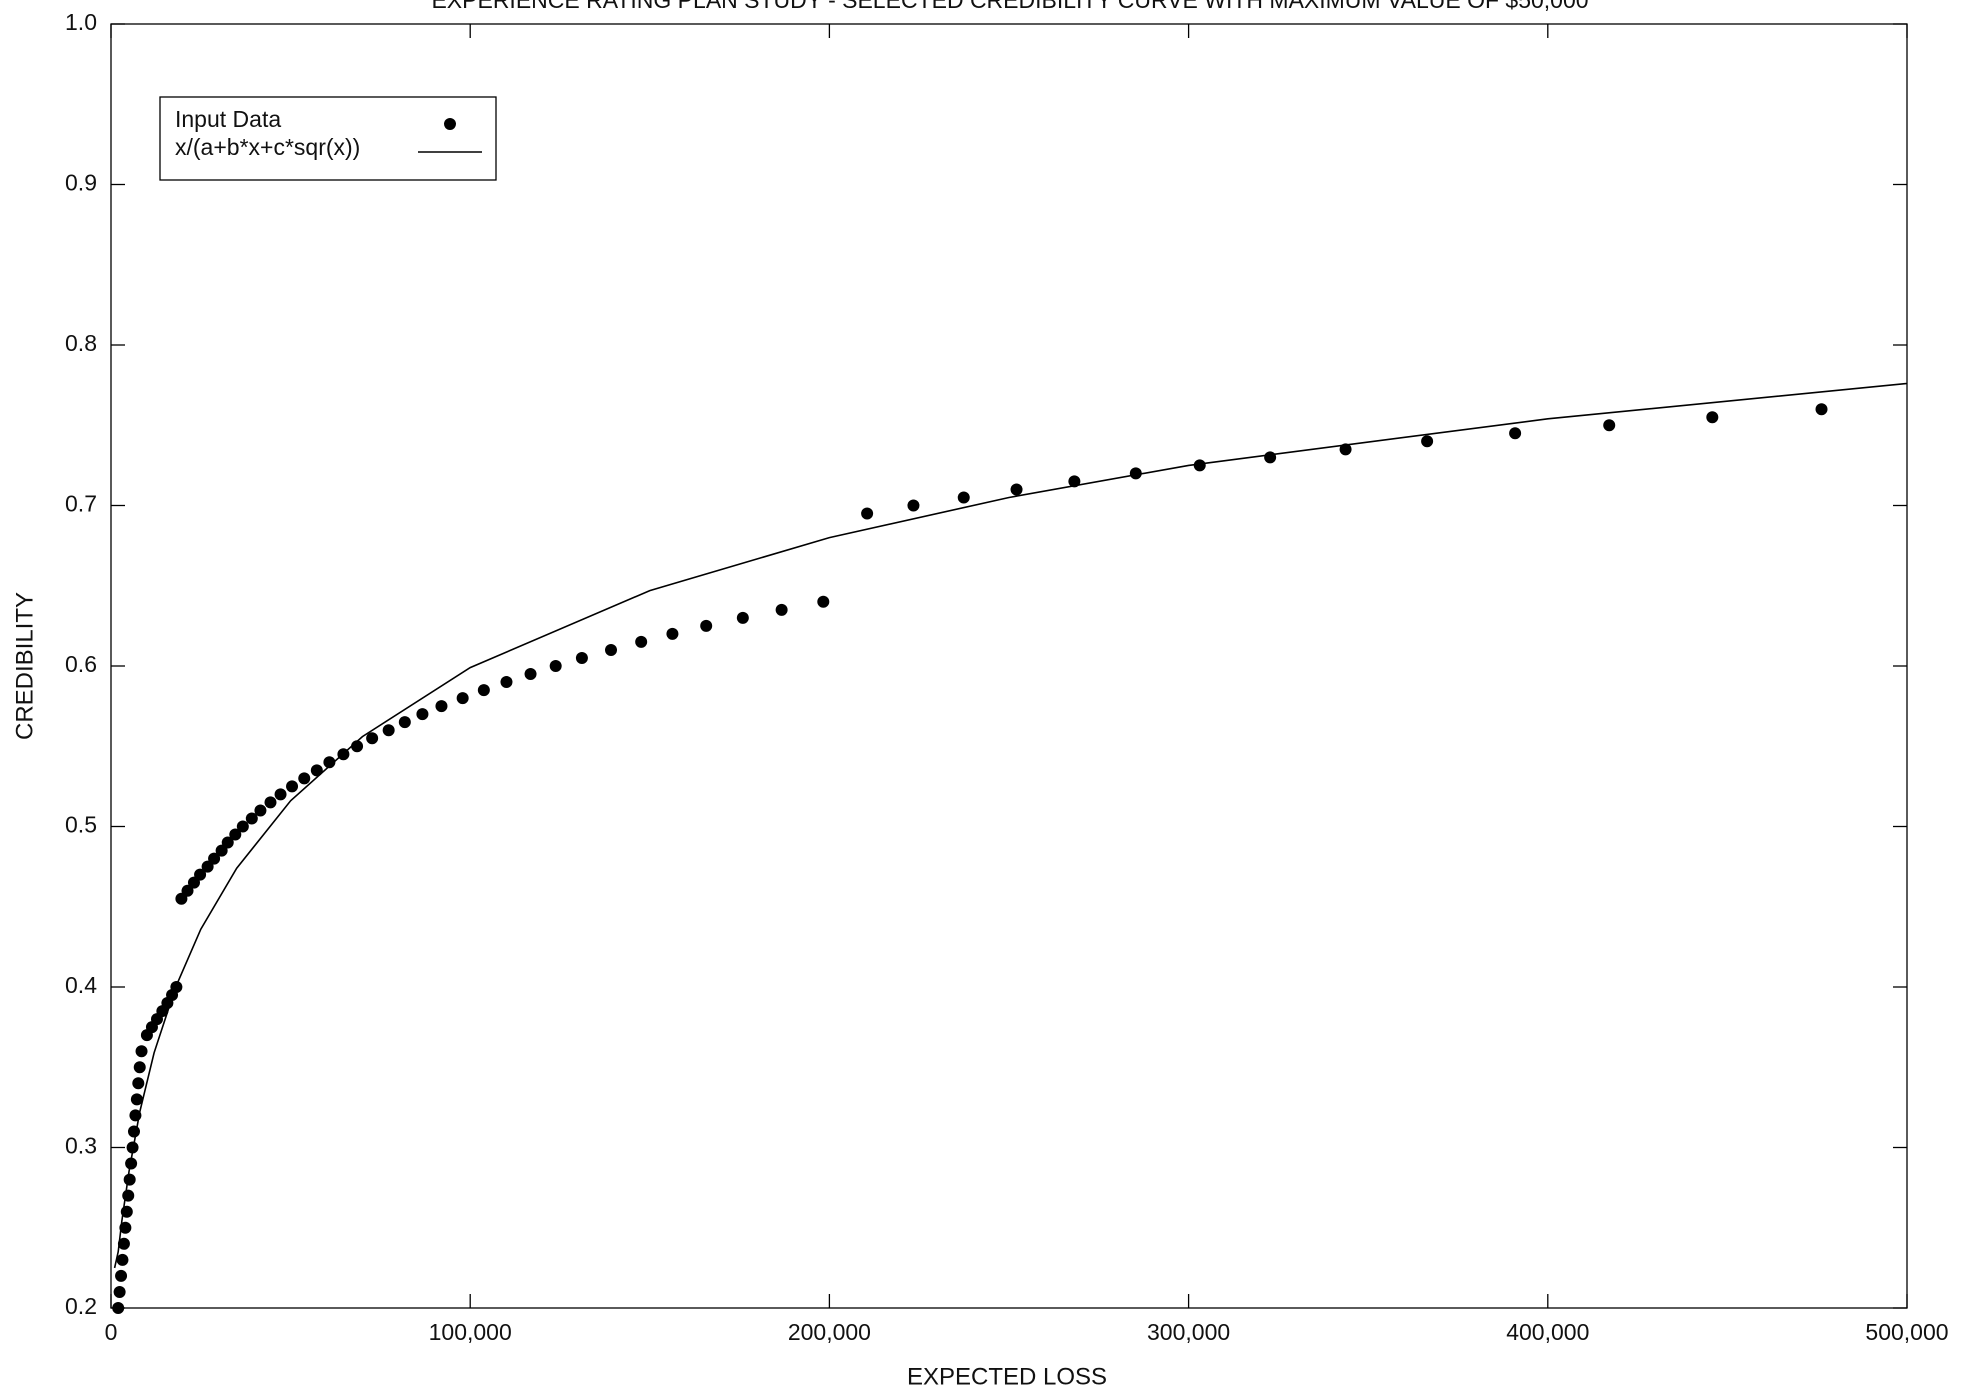 This screenshot has height=1395, width=1970. Describe the element at coordinates (24, 666) in the screenshot. I see `y-axis-label: CREDIBILITY` at that location.